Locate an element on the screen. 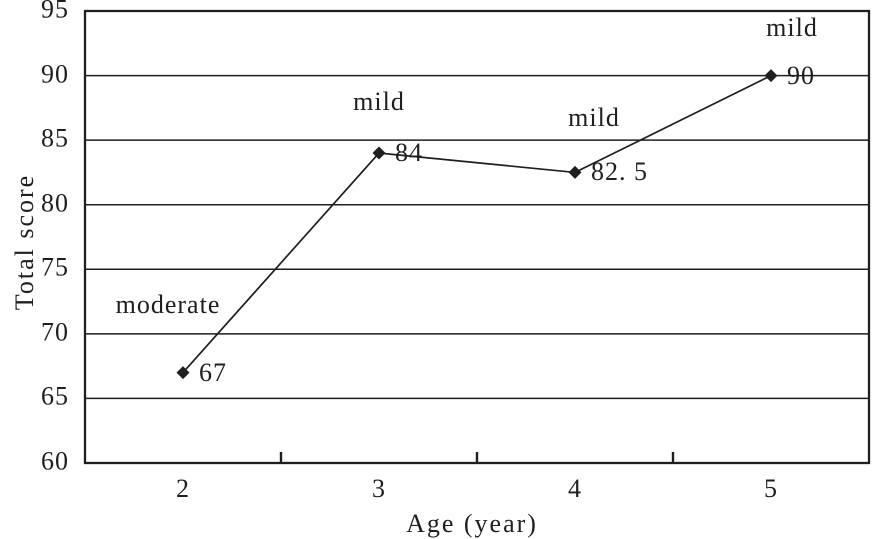 The width and height of the screenshot is (872, 539). point-value-label: 82. 5 is located at coordinates (619, 172).